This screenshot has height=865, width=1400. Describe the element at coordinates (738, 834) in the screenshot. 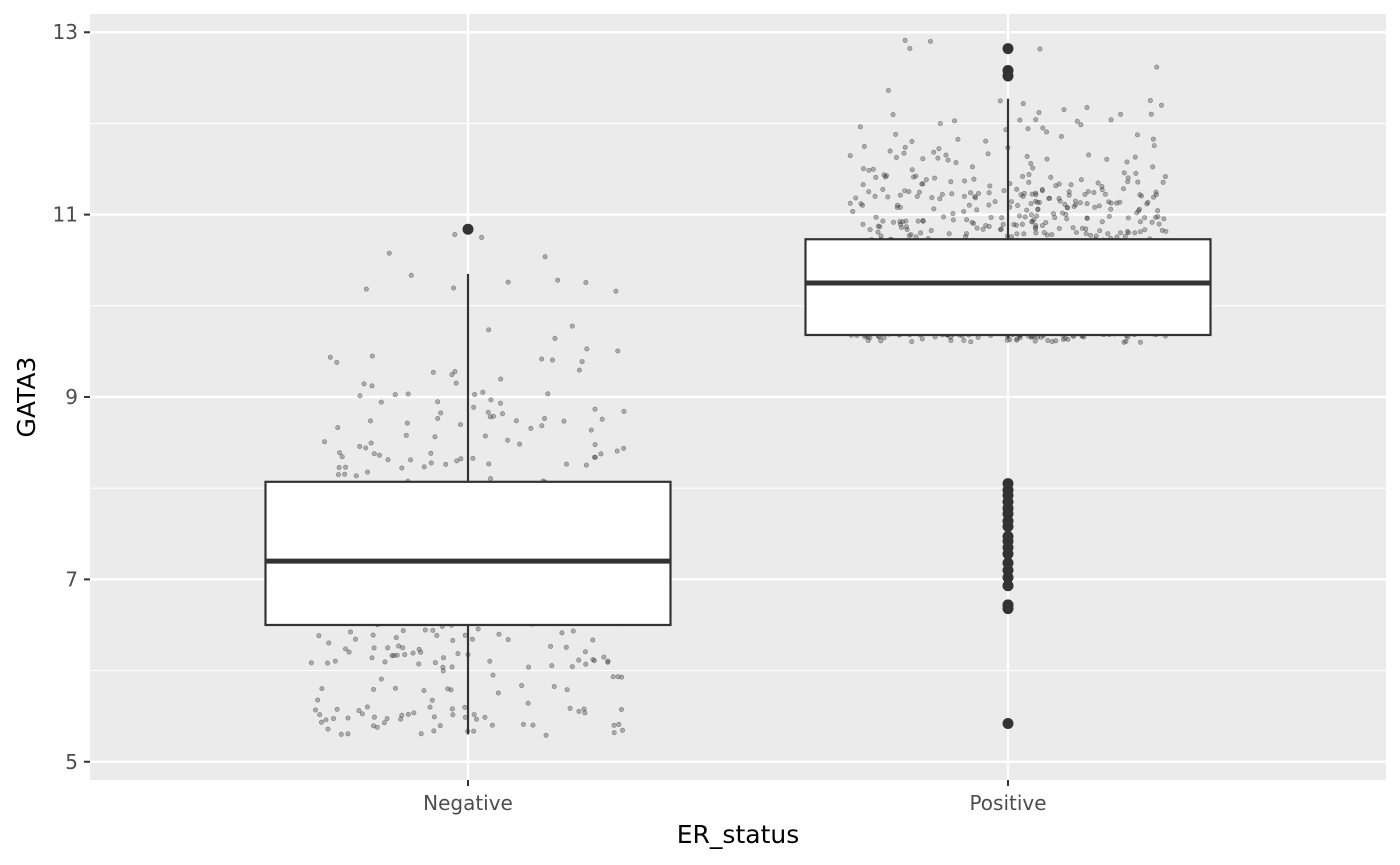

I see `x-axis-title: ER_status` at that location.